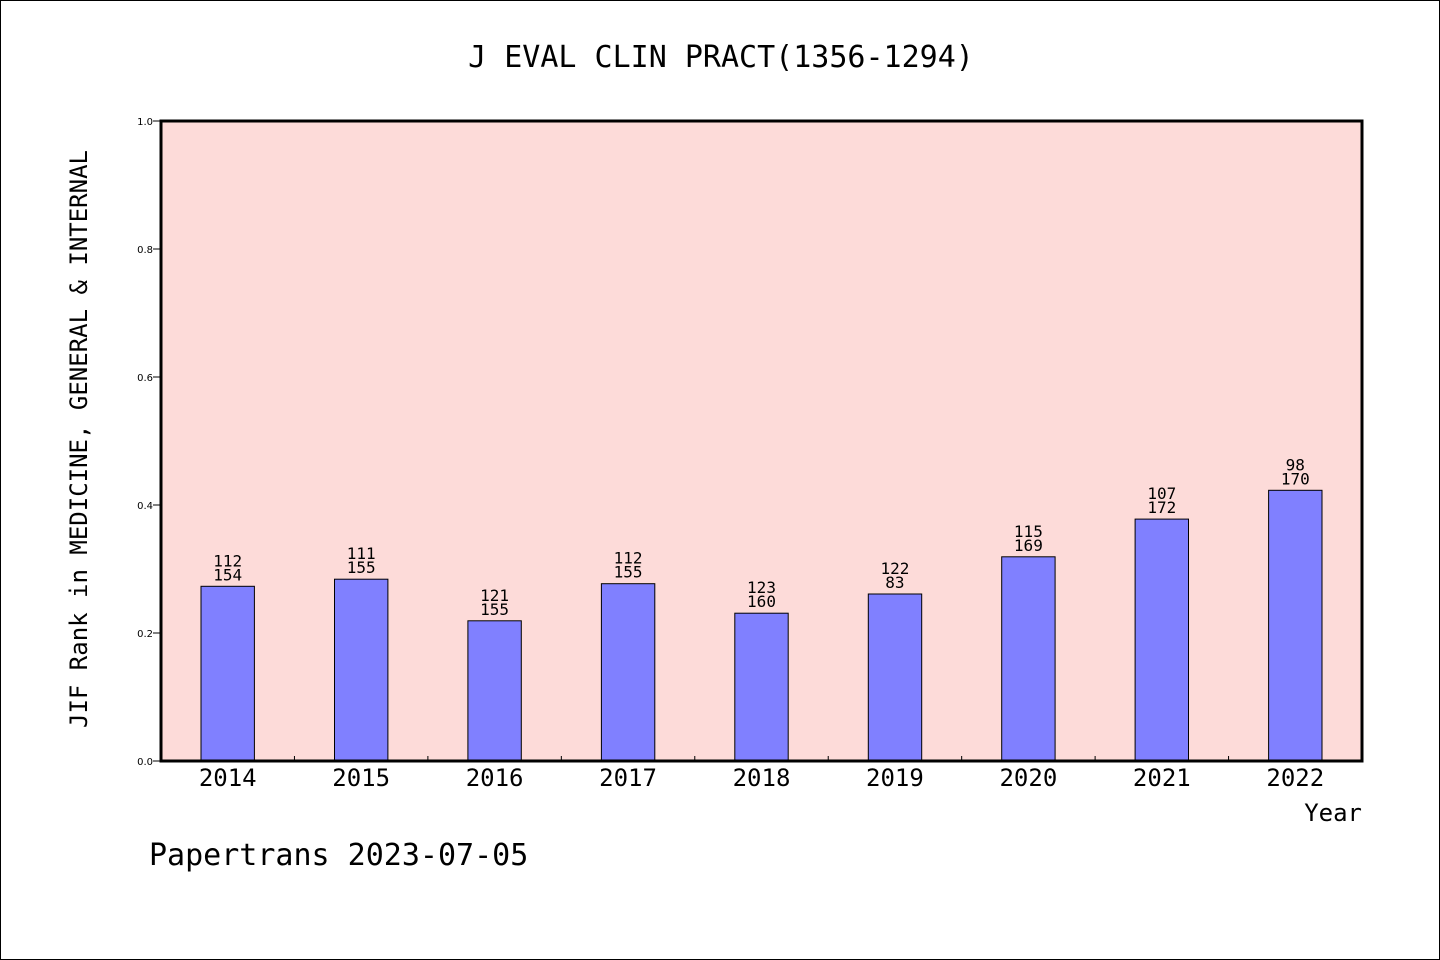 The image size is (1440, 960). Describe the element at coordinates (1028, 531) in the screenshot. I see `bar-rank-label-2020: 115` at that location.